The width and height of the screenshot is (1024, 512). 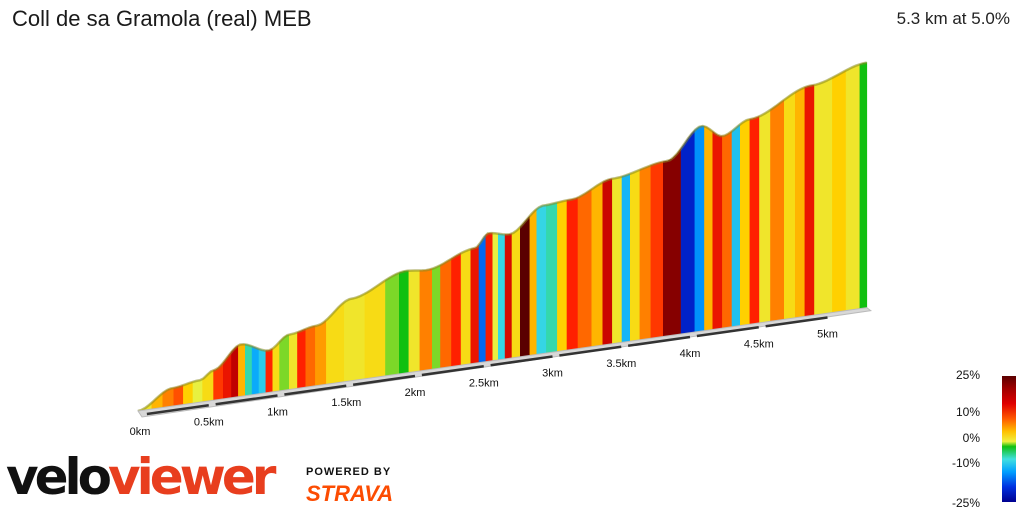 What do you see at coordinates (415, 393) in the screenshot?
I see `distance-tick-label: 2km` at bounding box center [415, 393].